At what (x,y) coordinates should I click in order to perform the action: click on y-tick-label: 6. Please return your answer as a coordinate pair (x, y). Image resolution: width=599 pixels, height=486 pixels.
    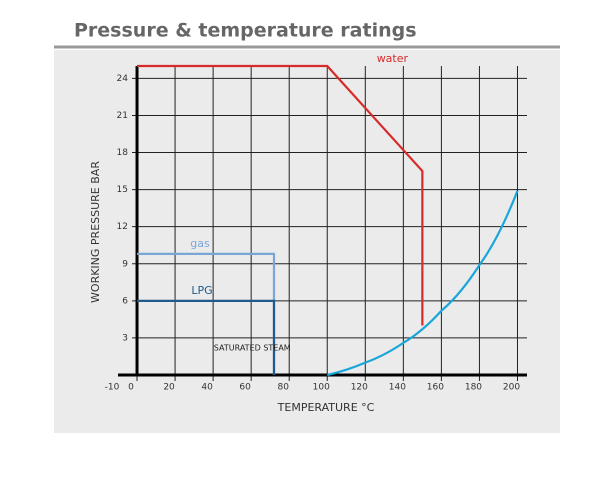
    Looking at the image, I should click on (125, 301).